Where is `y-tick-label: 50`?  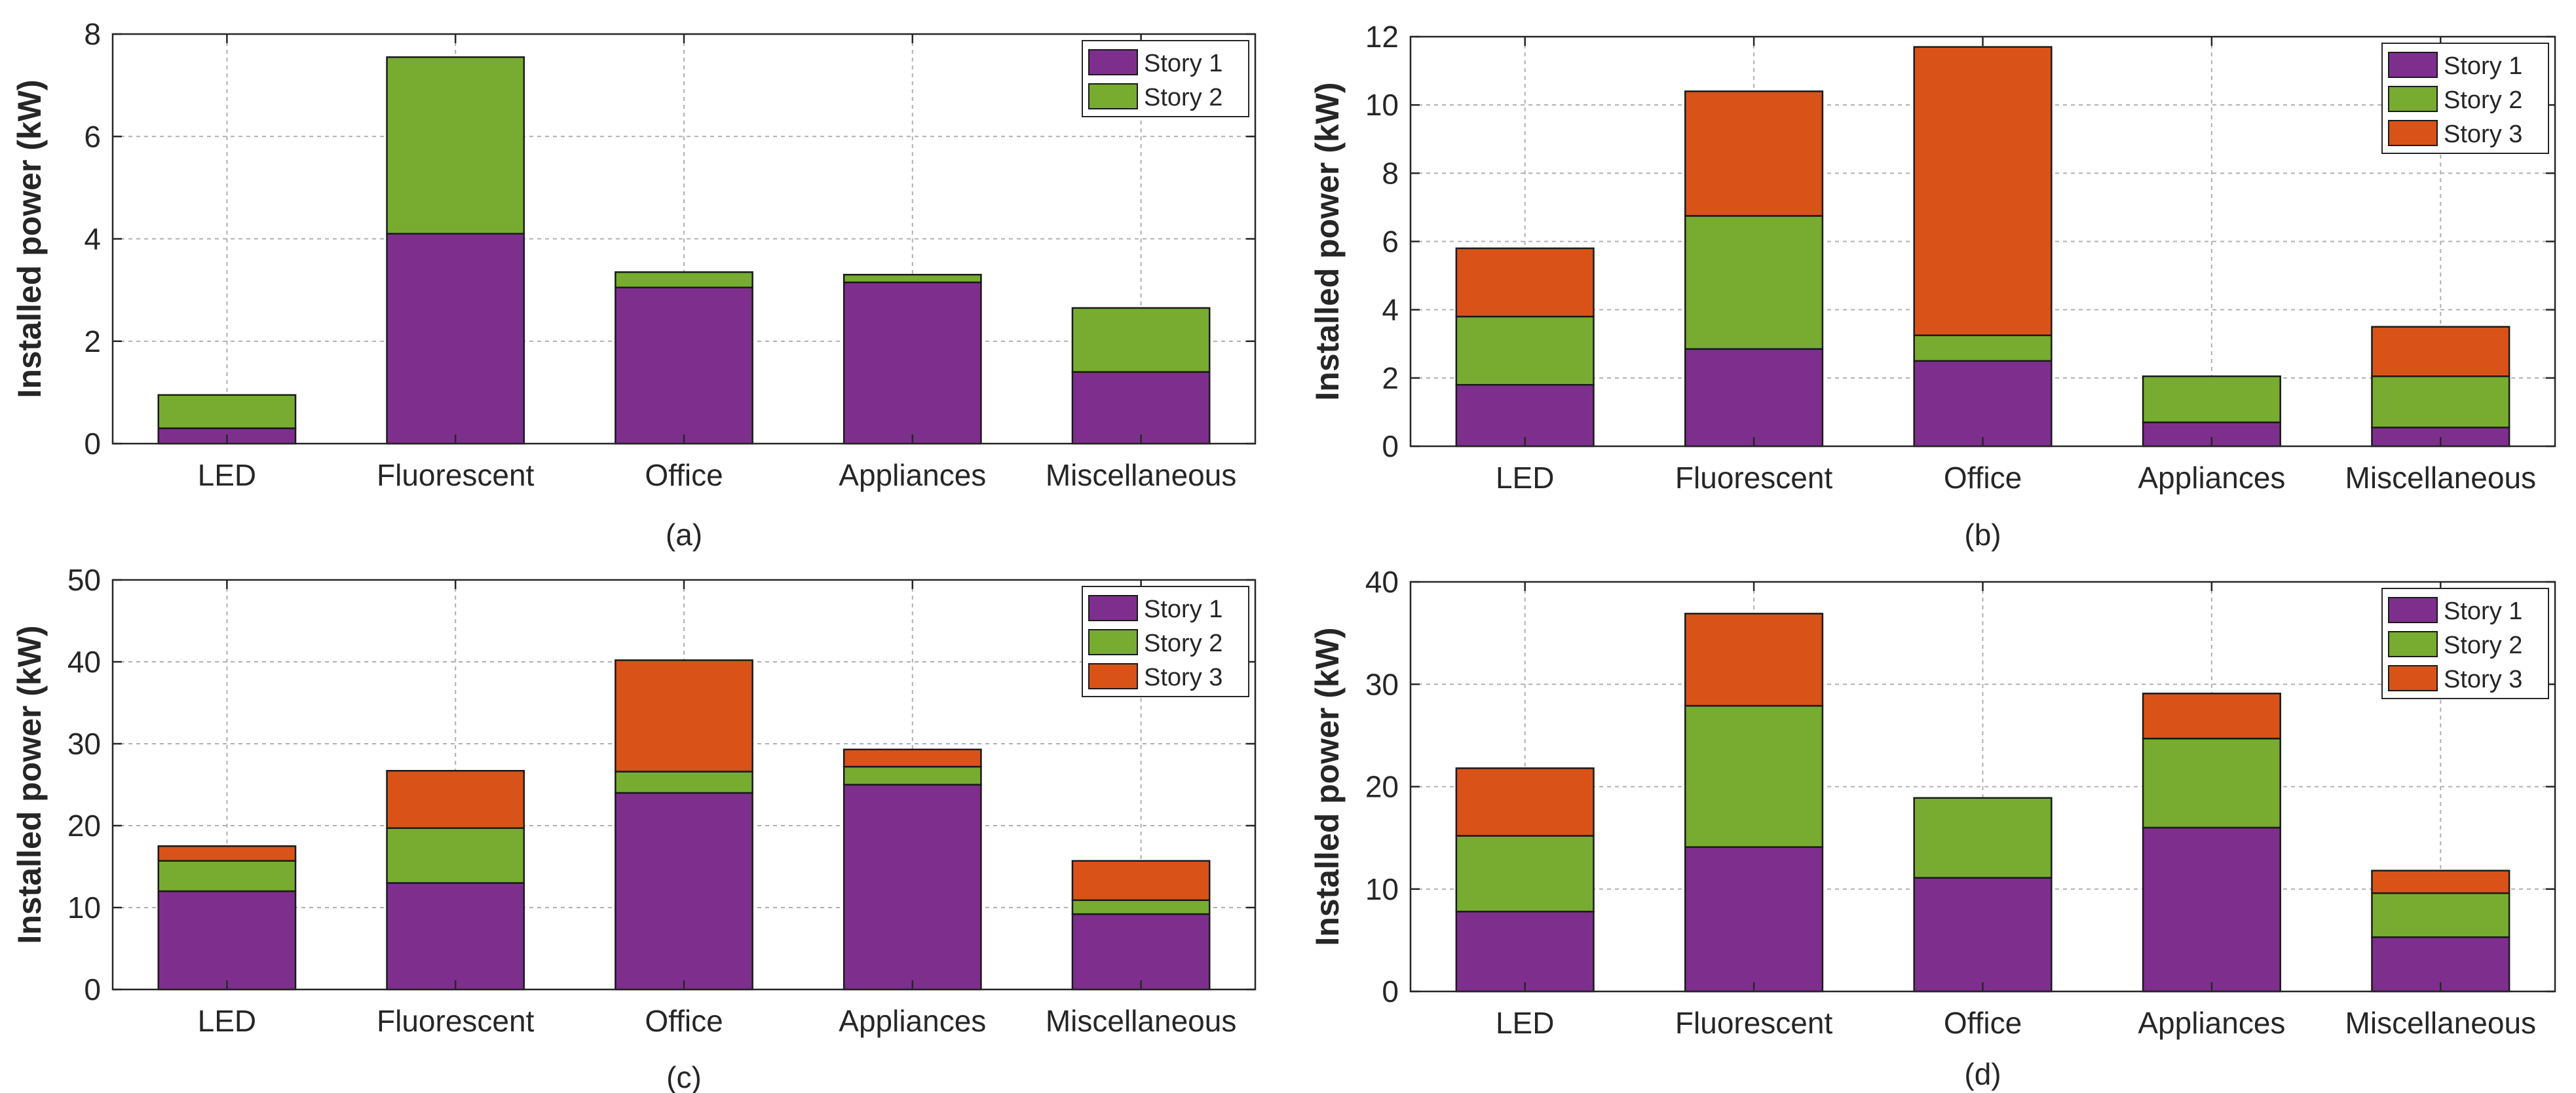 y-tick-label: 50 is located at coordinates (84, 580).